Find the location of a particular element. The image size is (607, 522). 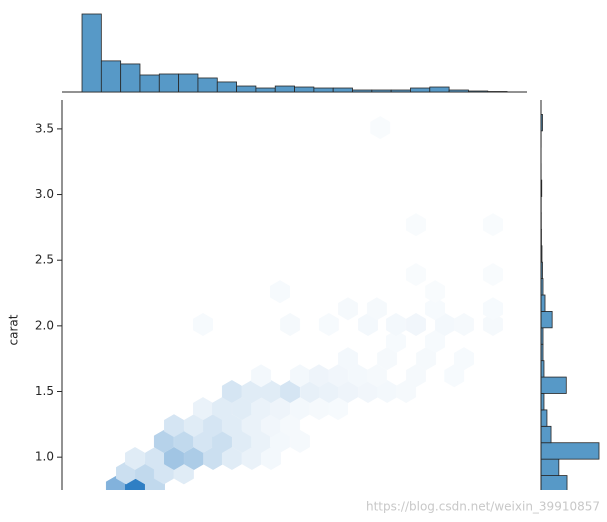

y-tick-label: 2.0 is located at coordinates (44, 325).